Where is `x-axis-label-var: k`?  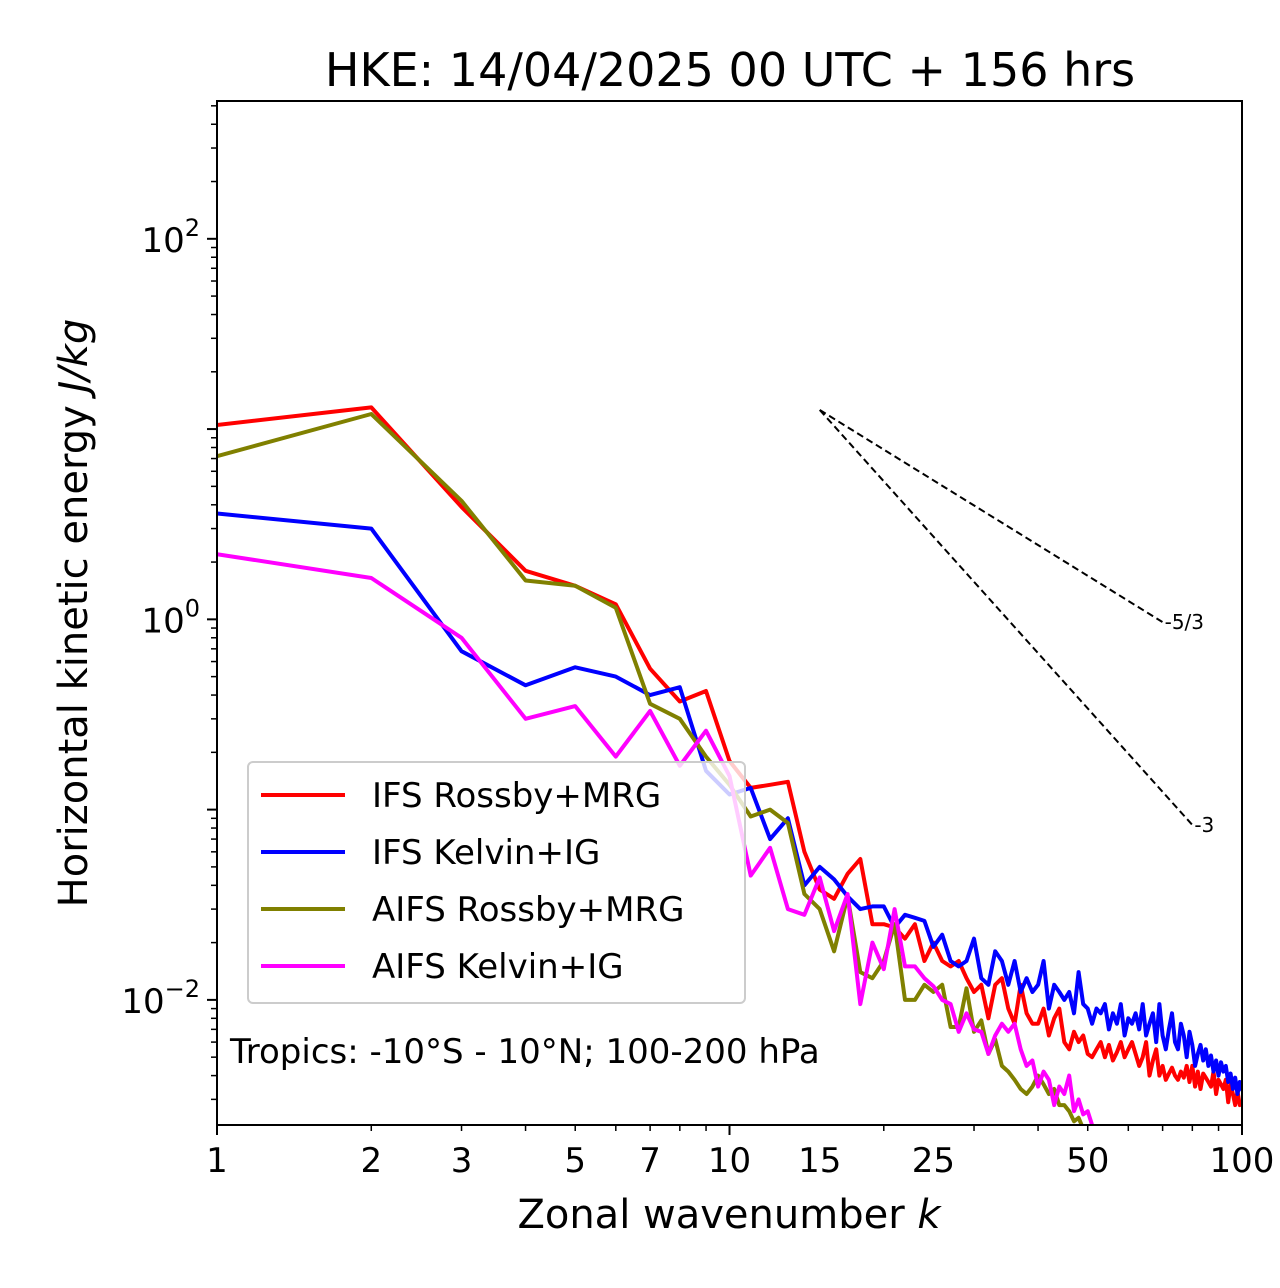
x-axis-label-var: k is located at coordinates (929, 1215).